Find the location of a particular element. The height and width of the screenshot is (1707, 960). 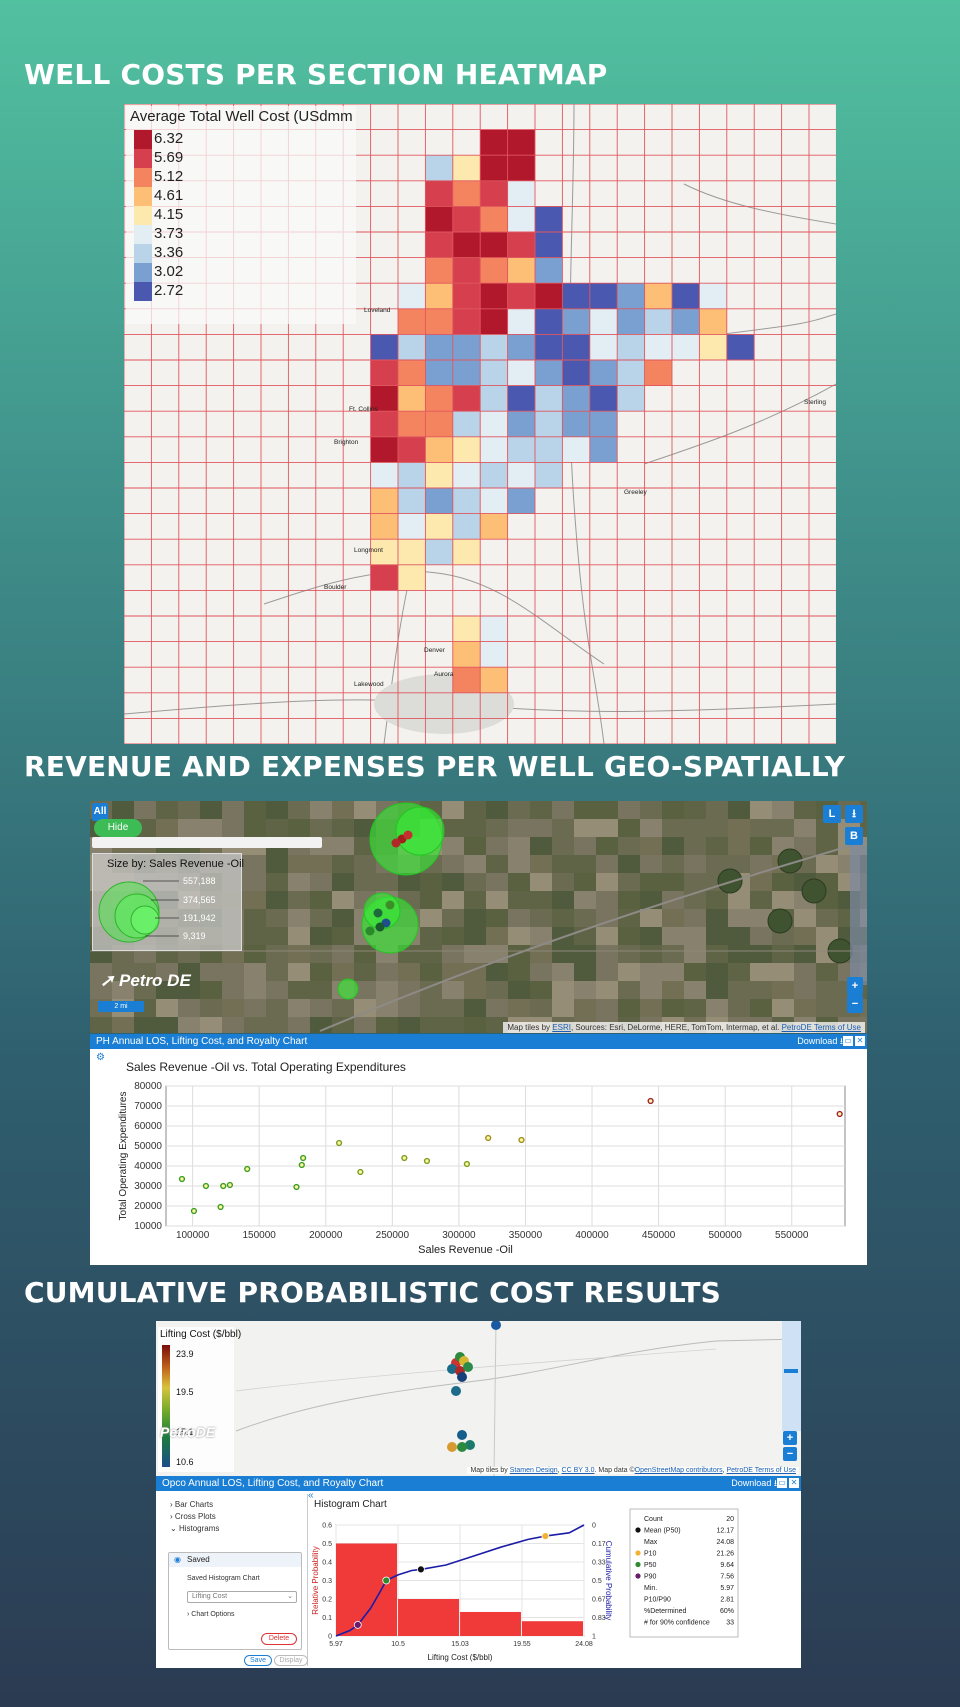

saved-header: ◉ Saved is located at coordinates (235, 1560).